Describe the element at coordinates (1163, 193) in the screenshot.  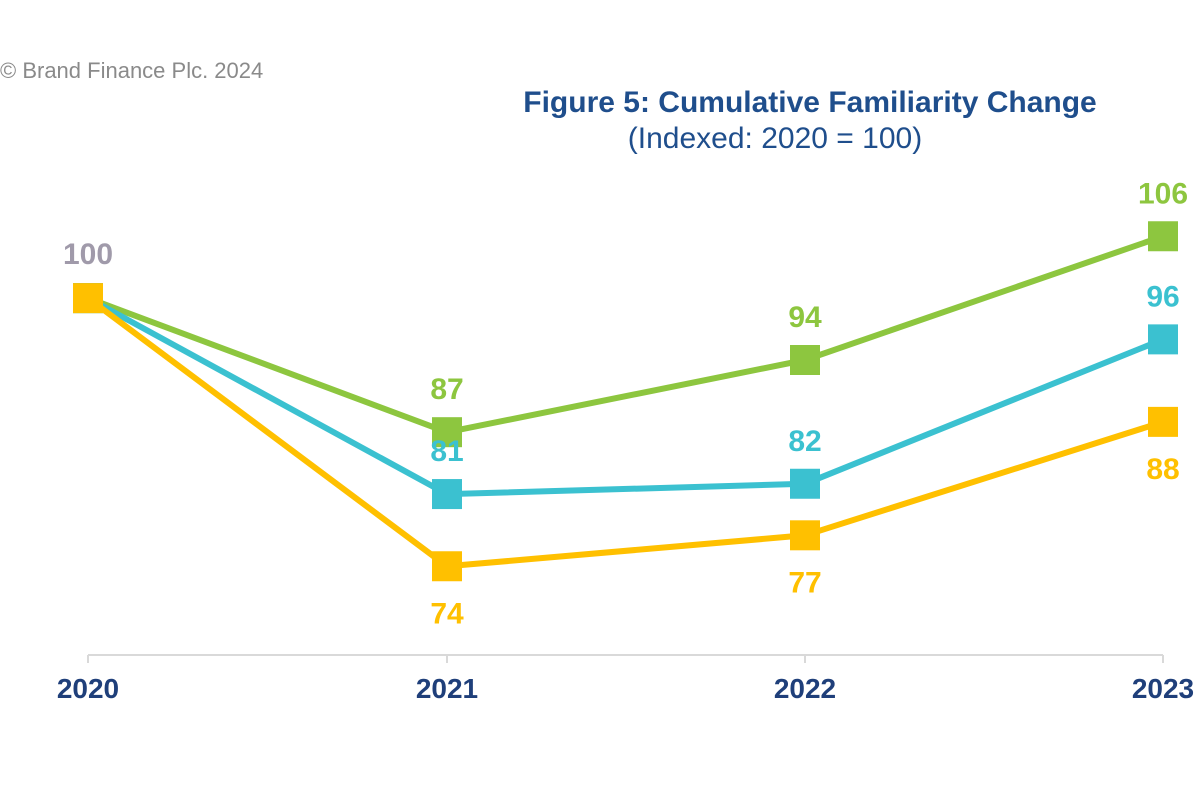
I see `data-label: 106` at that location.